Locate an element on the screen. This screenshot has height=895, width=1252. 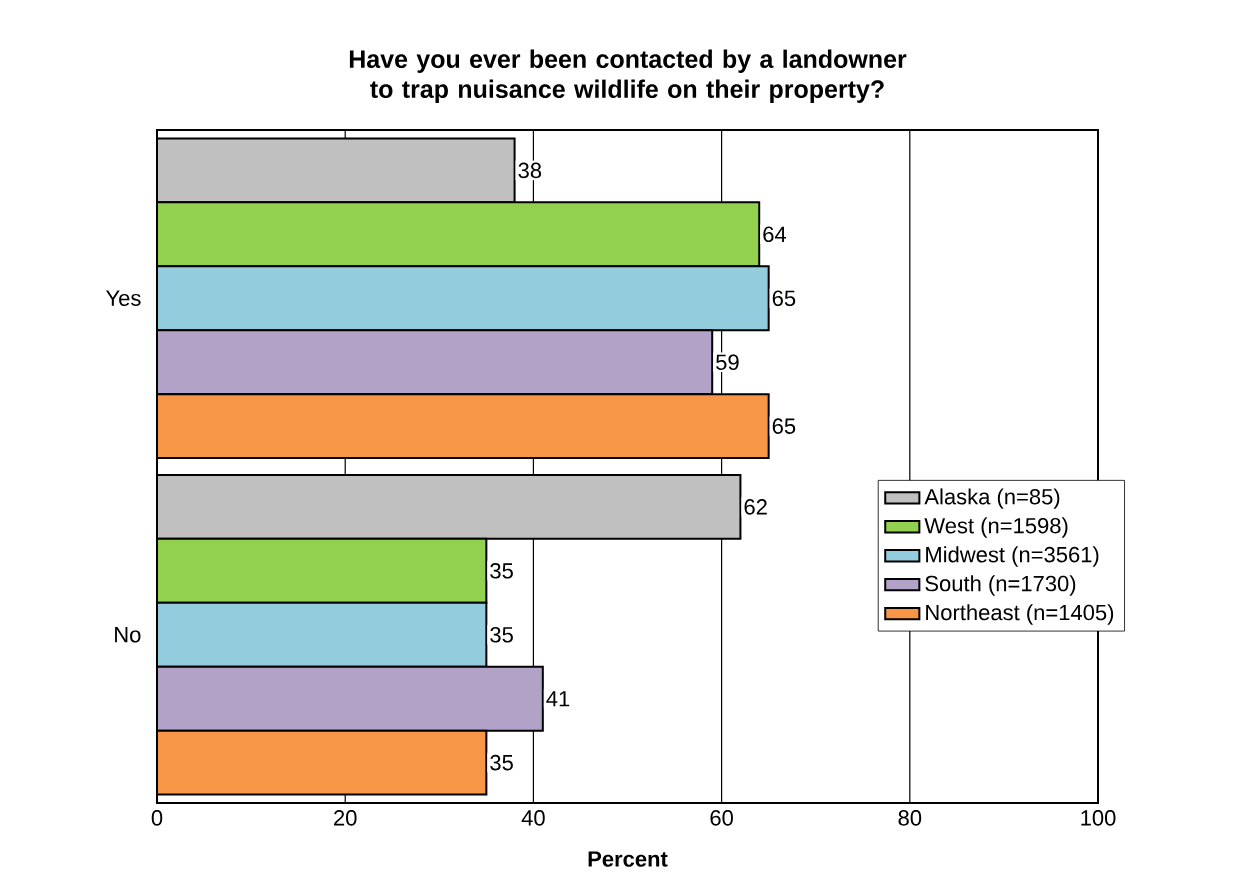
data-label: 38 is located at coordinates (530, 170).